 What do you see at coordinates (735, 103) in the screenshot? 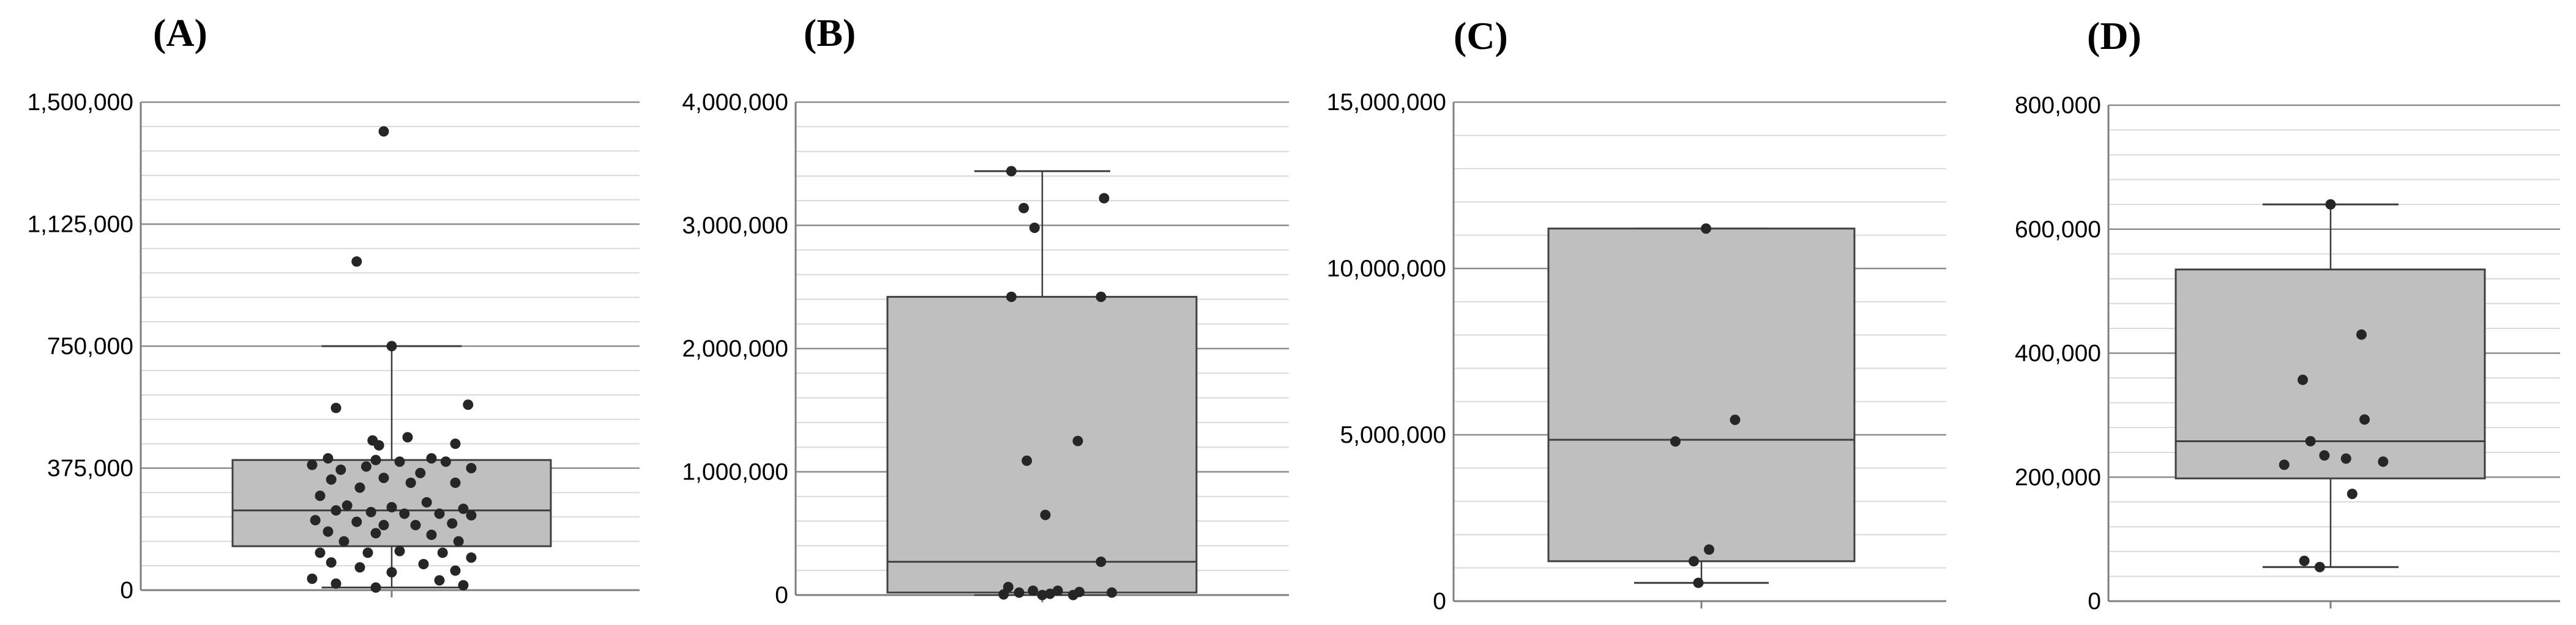
I see `y-tick-label: 4,000,000` at bounding box center [735, 103].